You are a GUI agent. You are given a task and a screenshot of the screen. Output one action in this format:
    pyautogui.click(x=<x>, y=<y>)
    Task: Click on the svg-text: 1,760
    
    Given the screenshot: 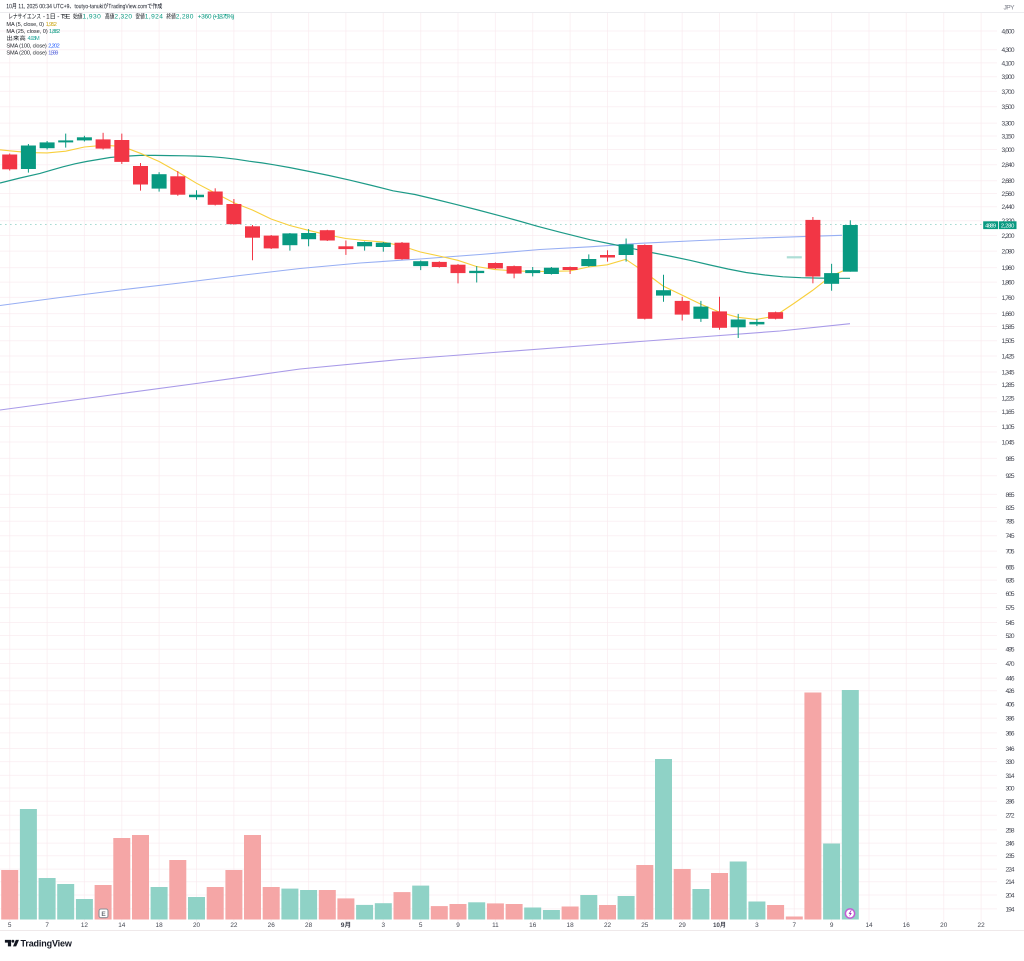 What is the action you would take?
    pyautogui.click(x=1008, y=298)
    